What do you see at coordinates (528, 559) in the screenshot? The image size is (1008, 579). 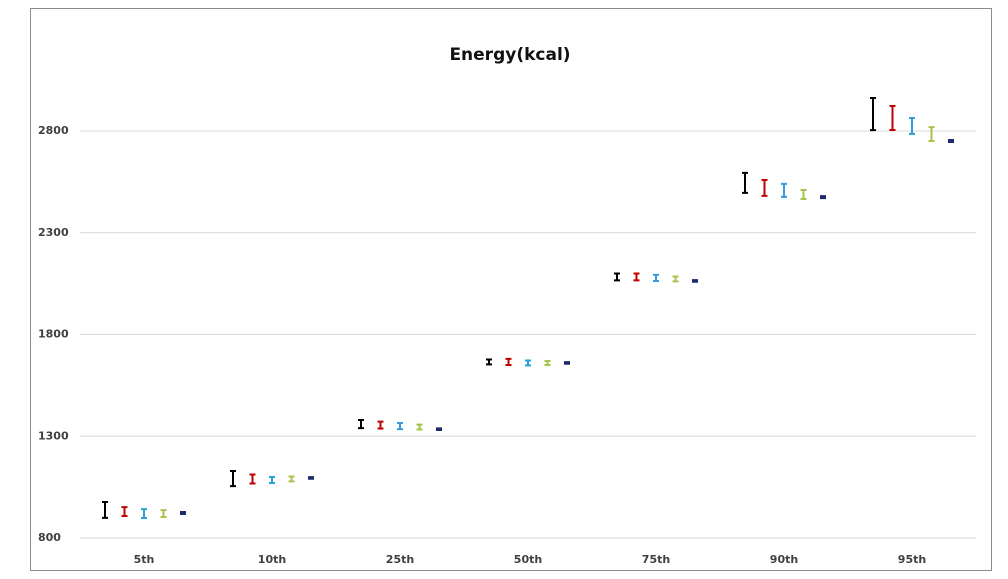 I see `x-tick-label: 50th` at bounding box center [528, 559].